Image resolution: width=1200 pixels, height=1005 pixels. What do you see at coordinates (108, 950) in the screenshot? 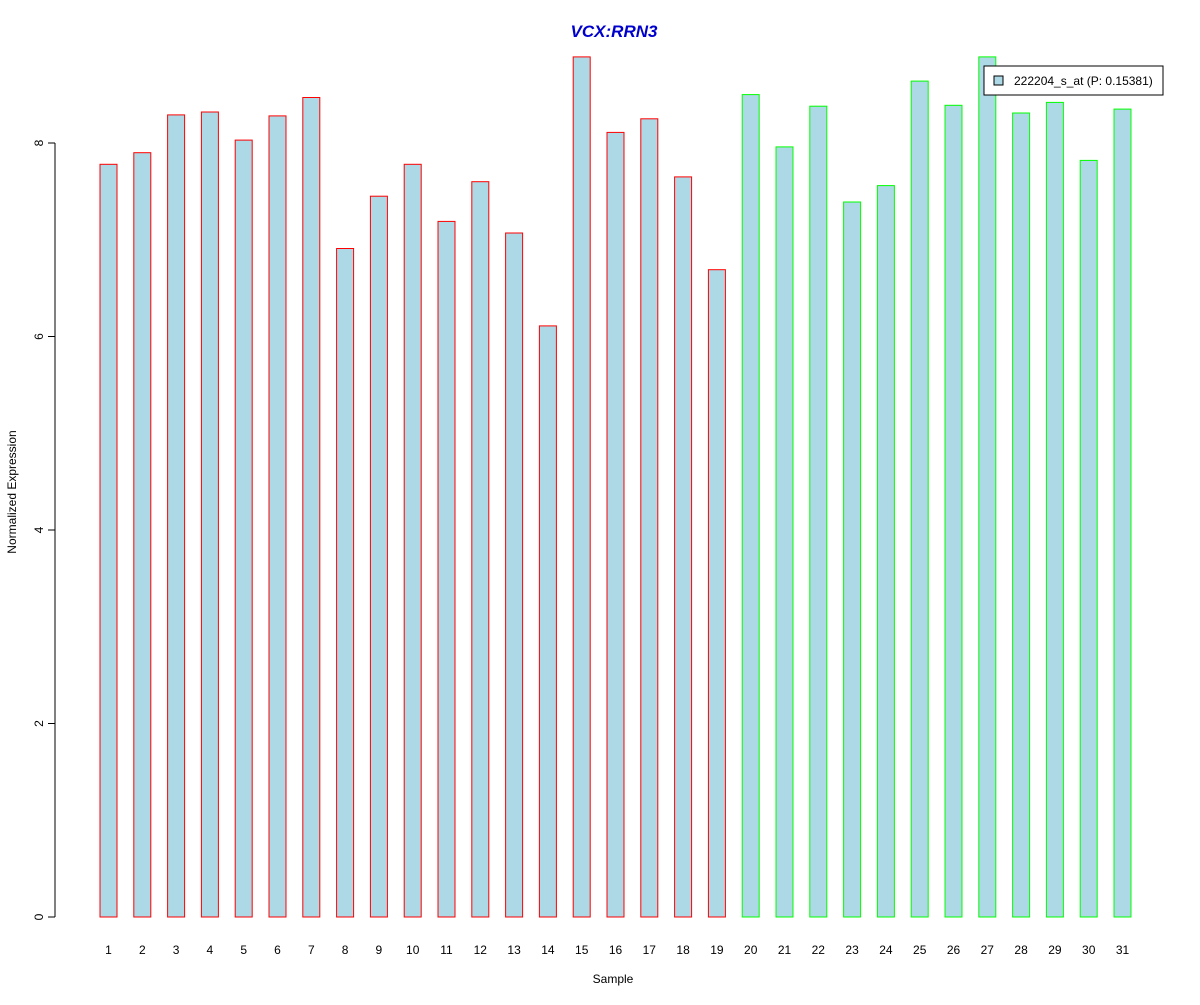
I see `x-tick-label: 1` at bounding box center [108, 950].